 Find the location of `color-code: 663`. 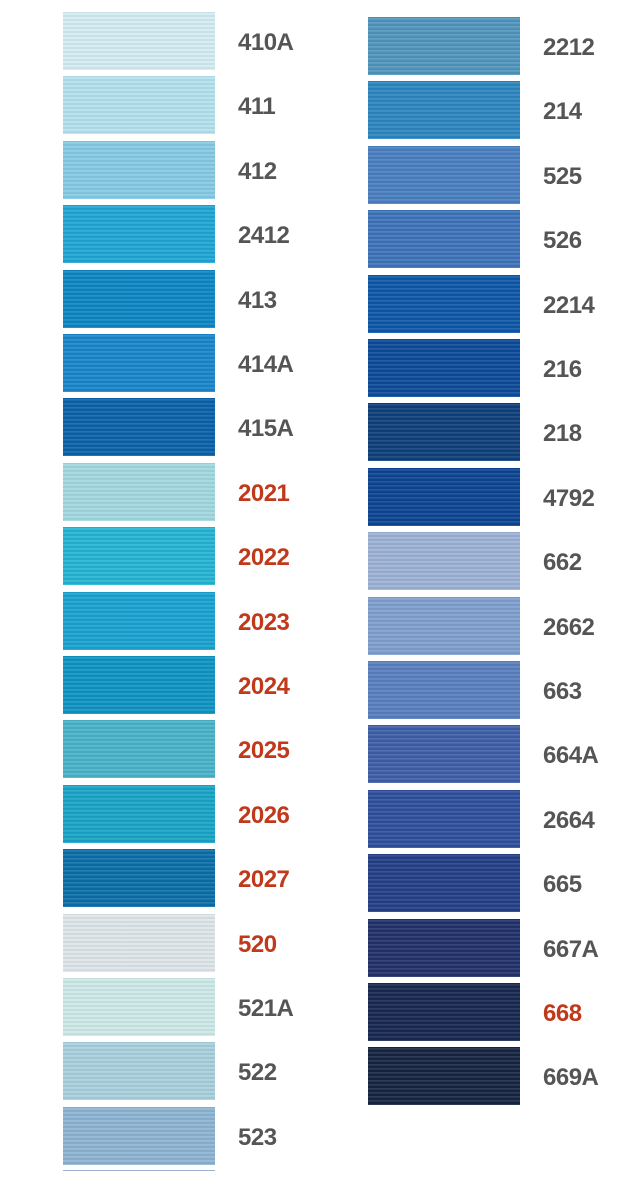

color-code: 663 is located at coordinates (562, 691).